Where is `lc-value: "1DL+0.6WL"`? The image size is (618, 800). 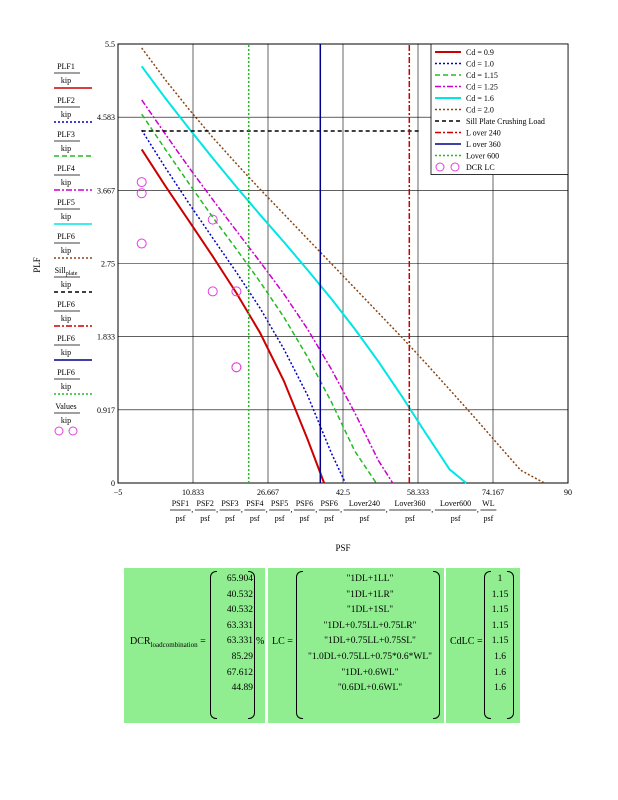
lc-value: "1DL+0.6WL" is located at coordinates (370, 672).